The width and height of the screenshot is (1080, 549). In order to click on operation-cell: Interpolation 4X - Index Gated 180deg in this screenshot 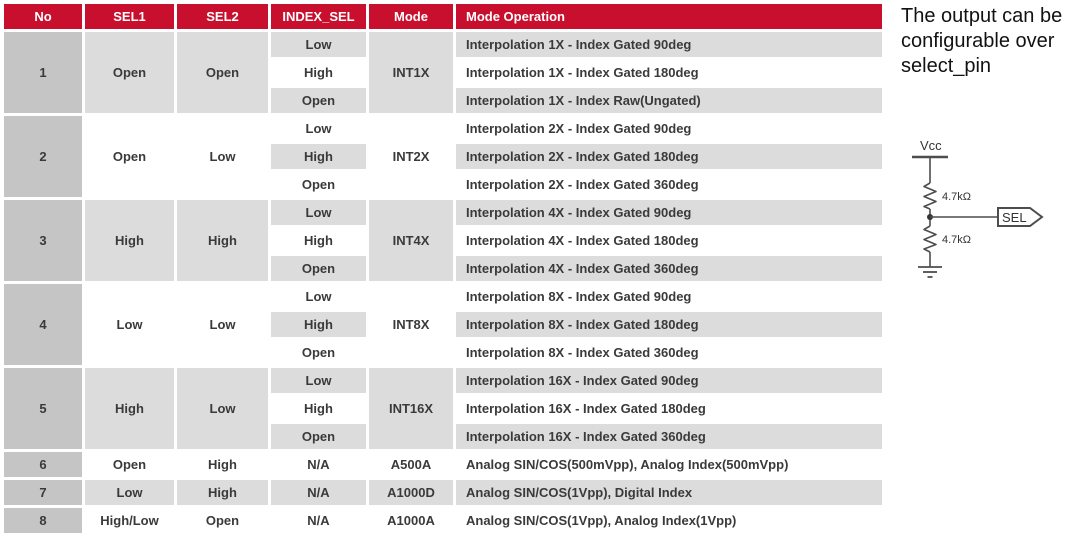, I will do `click(669, 240)`.